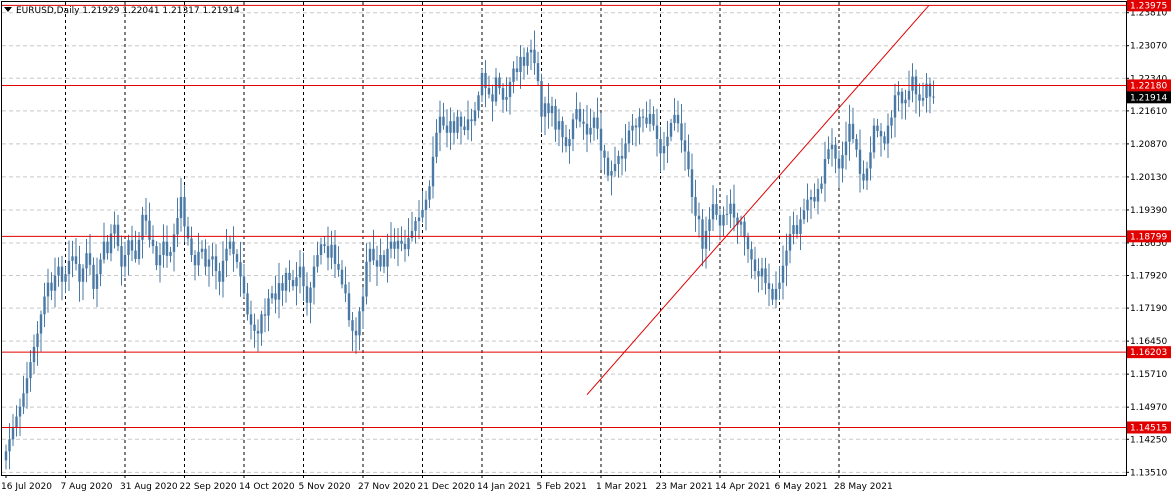  What do you see at coordinates (1148, 145) in the screenshot?
I see `y-tick-label: 1.20870` at bounding box center [1148, 145].